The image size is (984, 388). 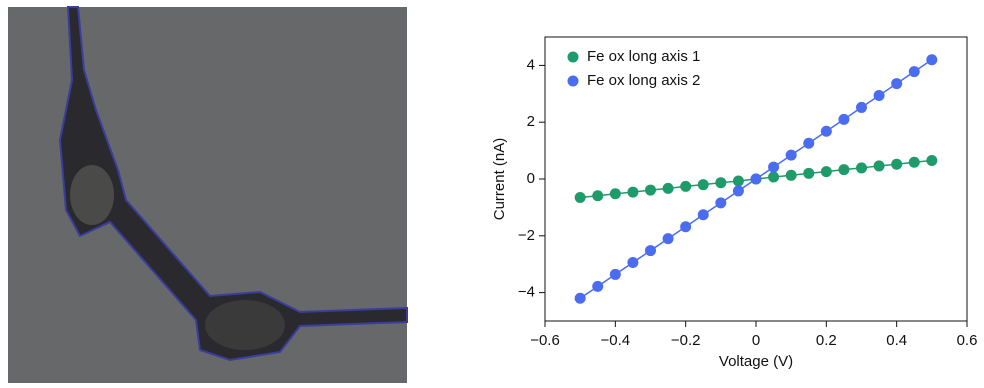 I want to click on y-tick-label: 0, so click(x=531, y=178).